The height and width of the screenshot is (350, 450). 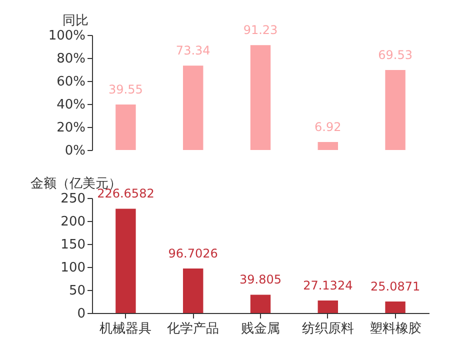 What do you see at coordinates (125, 89) in the screenshot?
I see `data-label: 39.55` at bounding box center [125, 89].